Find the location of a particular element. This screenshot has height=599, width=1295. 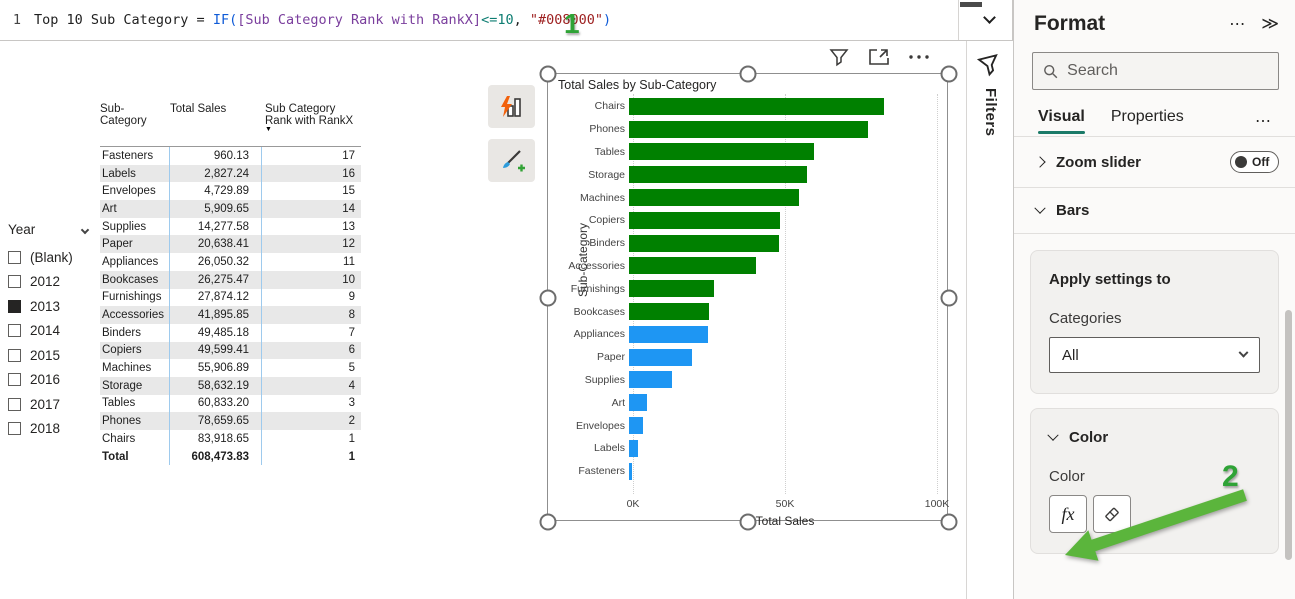

table-row: Phones 78,659.65 2 is located at coordinates (230, 421).